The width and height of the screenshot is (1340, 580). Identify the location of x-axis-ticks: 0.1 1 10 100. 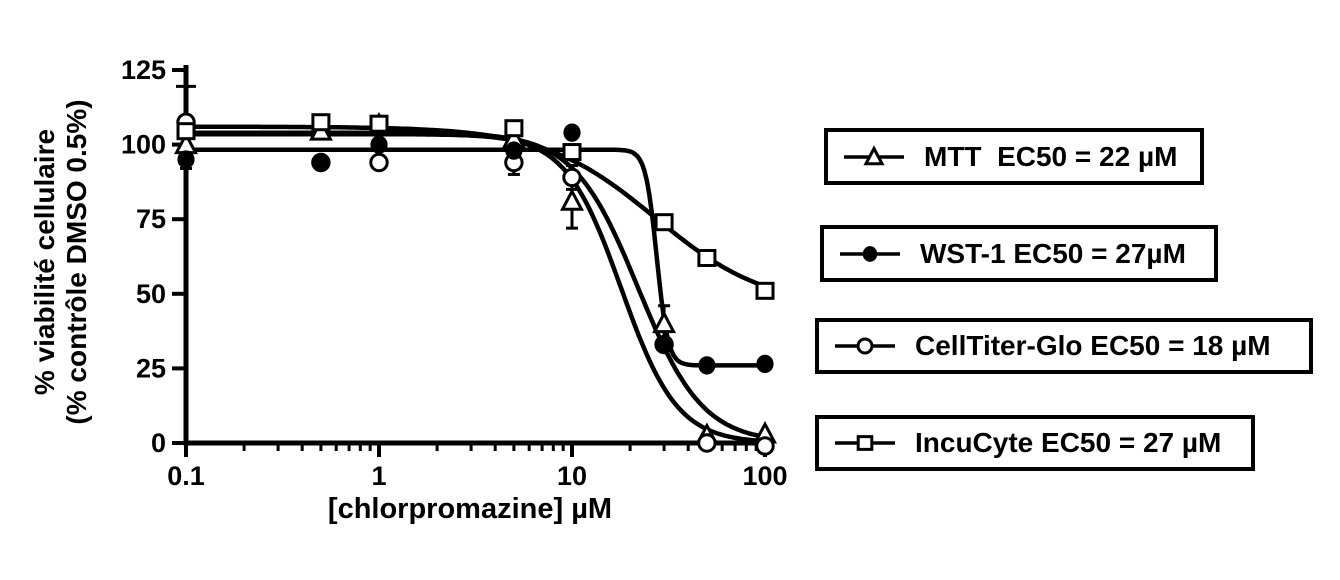
(477, 467).